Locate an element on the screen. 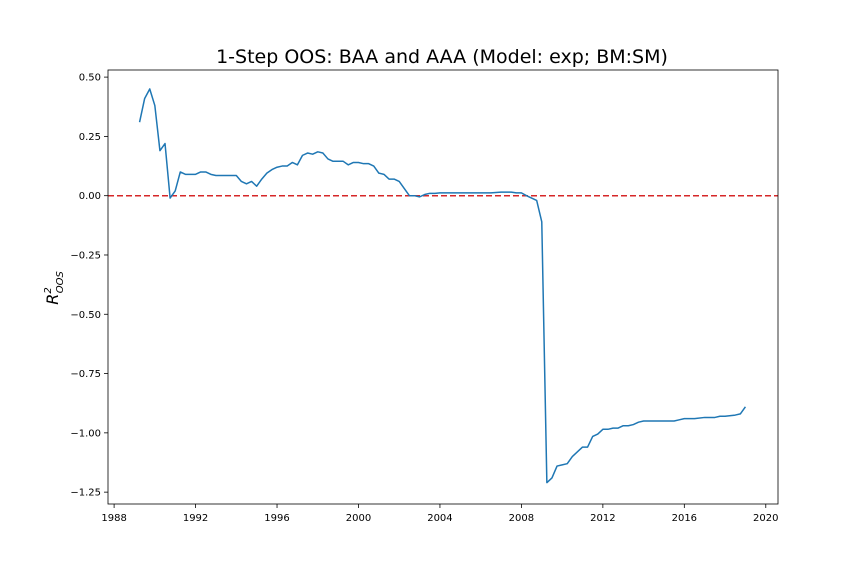 Image resolution: width=864 pixels, height=576 pixels. y-tick-label: −0.75 is located at coordinates (85, 374).